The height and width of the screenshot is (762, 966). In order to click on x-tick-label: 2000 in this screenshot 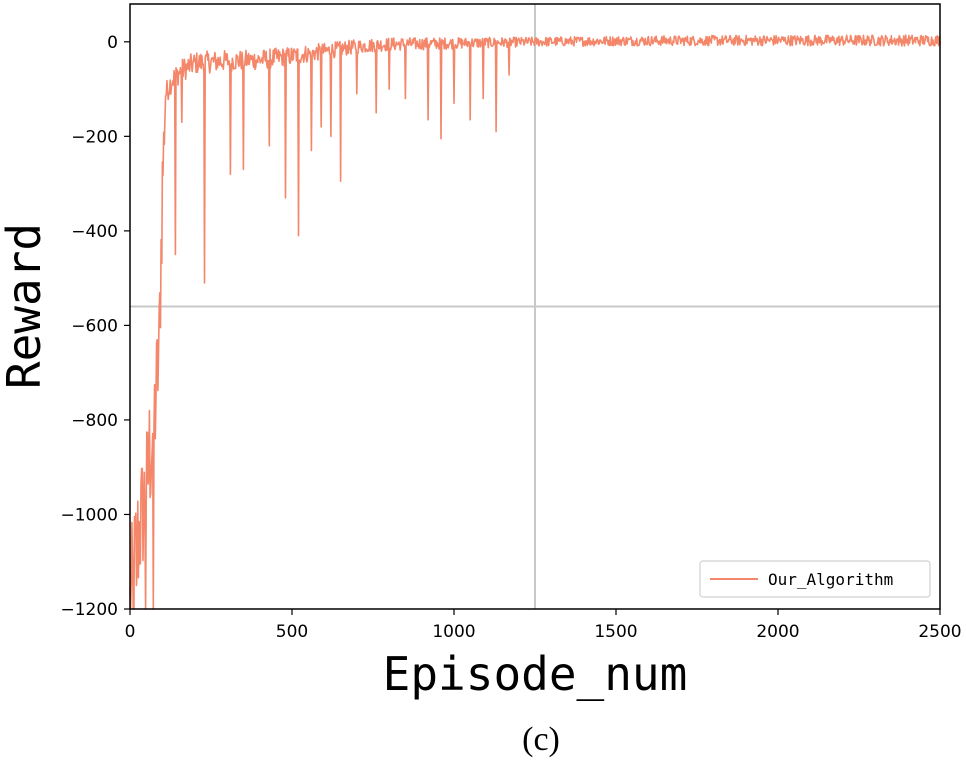, I will do `click(777, 632)`.